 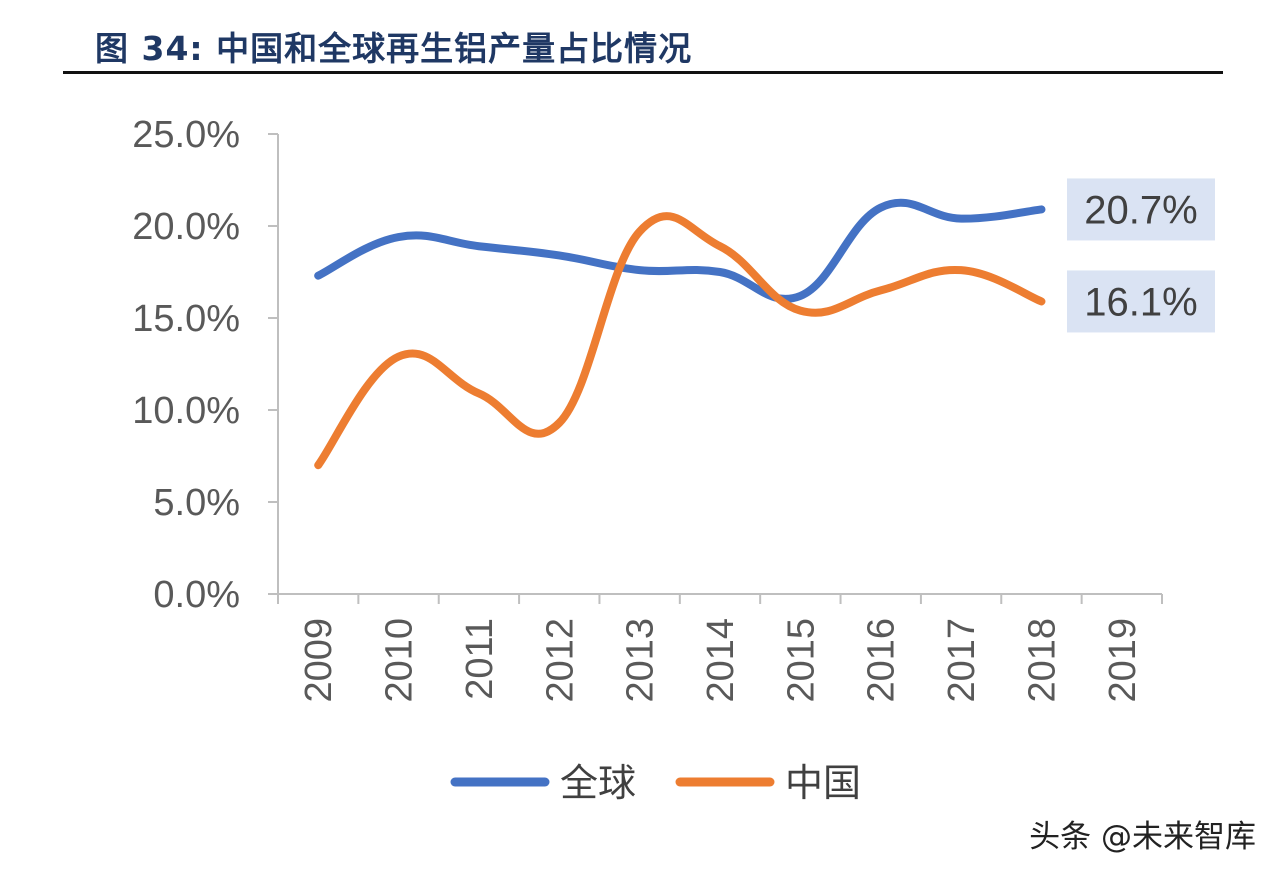 What do you see at coordinates (400, 660) in the screenshot?
I see `x-tick-label: 2010` at bounding box center [400, 660].